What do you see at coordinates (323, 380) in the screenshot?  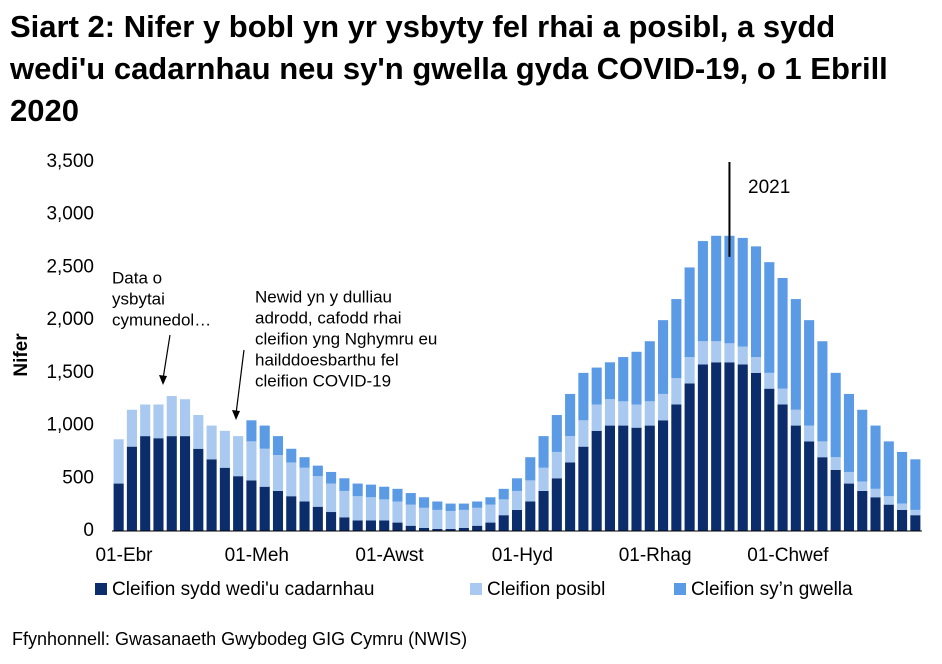 I see `annotation: cleifion COVID-19` at bounding box center [323, 380].